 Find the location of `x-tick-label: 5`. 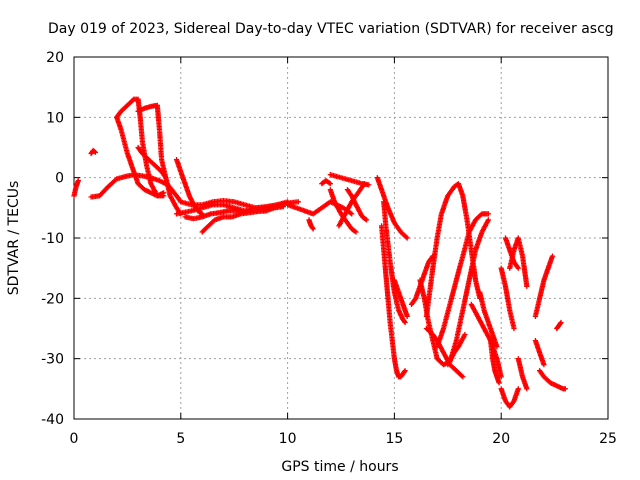

x-tick-label: 5 is located at coordinates (180, 439).